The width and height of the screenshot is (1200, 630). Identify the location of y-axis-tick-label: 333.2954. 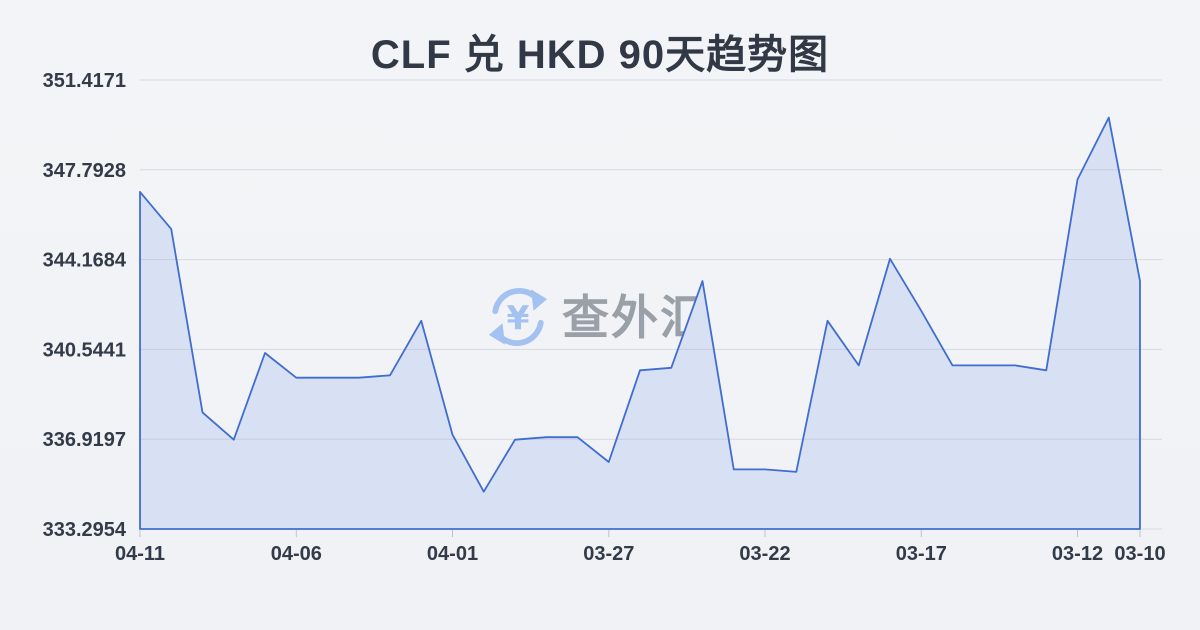
(85, 530).